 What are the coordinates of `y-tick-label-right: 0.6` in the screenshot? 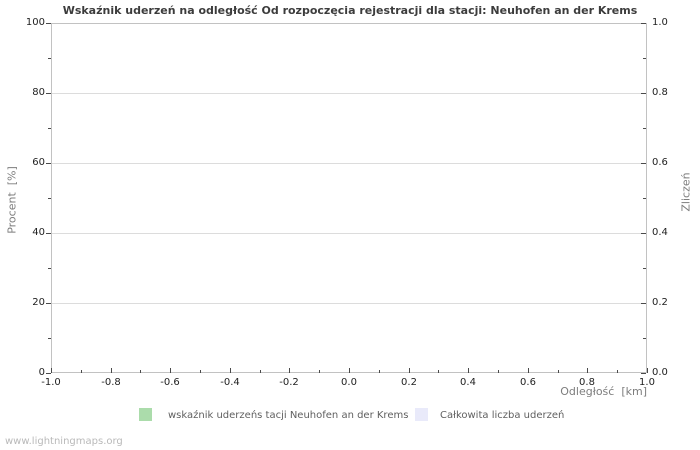 It's located at (660, 162).